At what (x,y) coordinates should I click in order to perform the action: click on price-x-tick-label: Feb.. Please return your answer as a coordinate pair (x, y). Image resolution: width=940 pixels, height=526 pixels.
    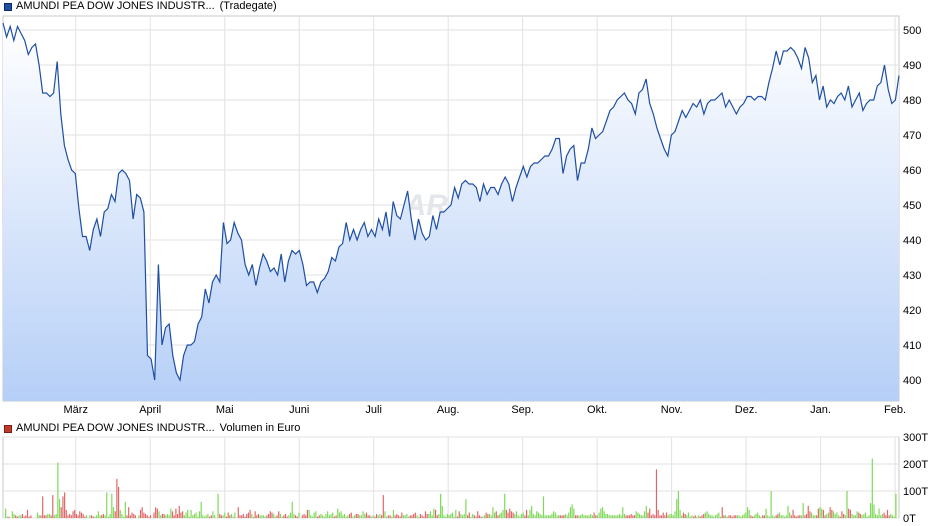
    Looking at the image, I should click on (895, 410).